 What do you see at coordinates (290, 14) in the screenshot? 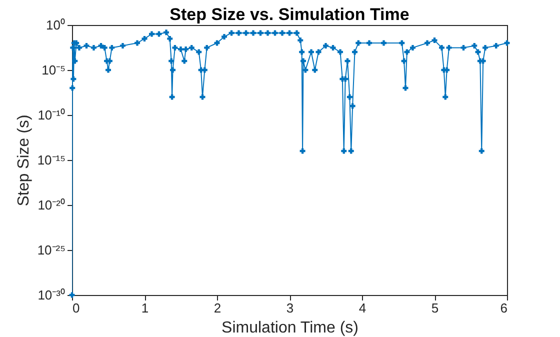
I see `chart-title: Step Size vs. Simulation Time` at bounding box center [290, 14].